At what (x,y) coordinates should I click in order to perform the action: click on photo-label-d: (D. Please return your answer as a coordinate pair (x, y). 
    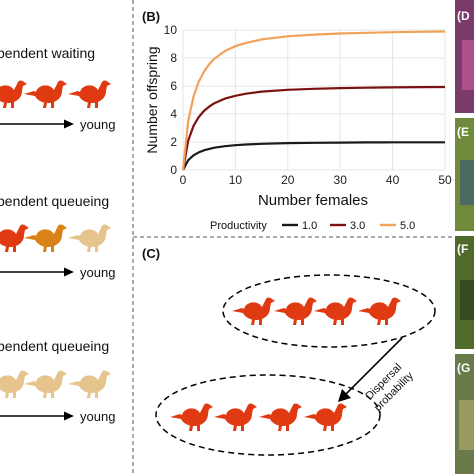
    Looking at the image, I should click on (463, 16).